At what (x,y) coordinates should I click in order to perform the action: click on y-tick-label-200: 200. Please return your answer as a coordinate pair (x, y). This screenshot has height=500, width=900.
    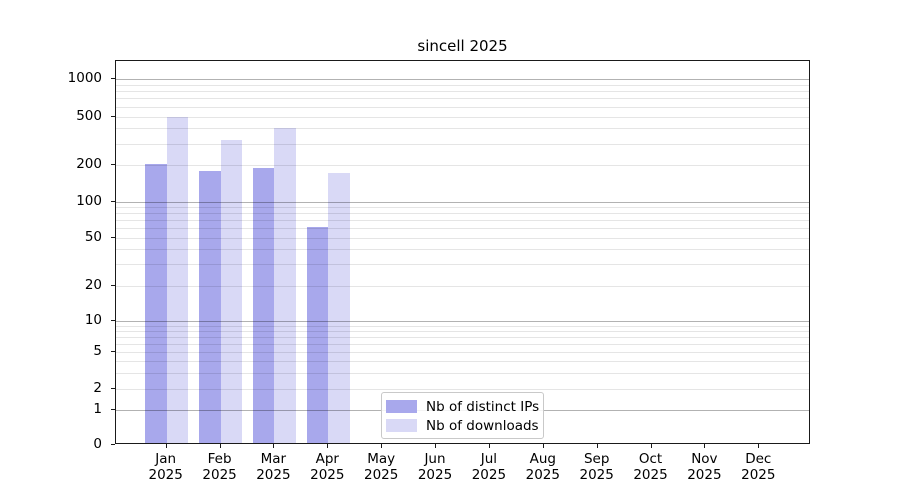
    Looking at the image, I should click on (89, 164).